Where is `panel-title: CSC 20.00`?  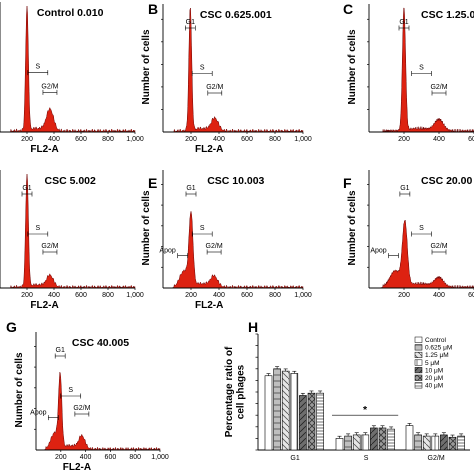
panel-title: CSC 20.00 is located at coordinates (447, 181).